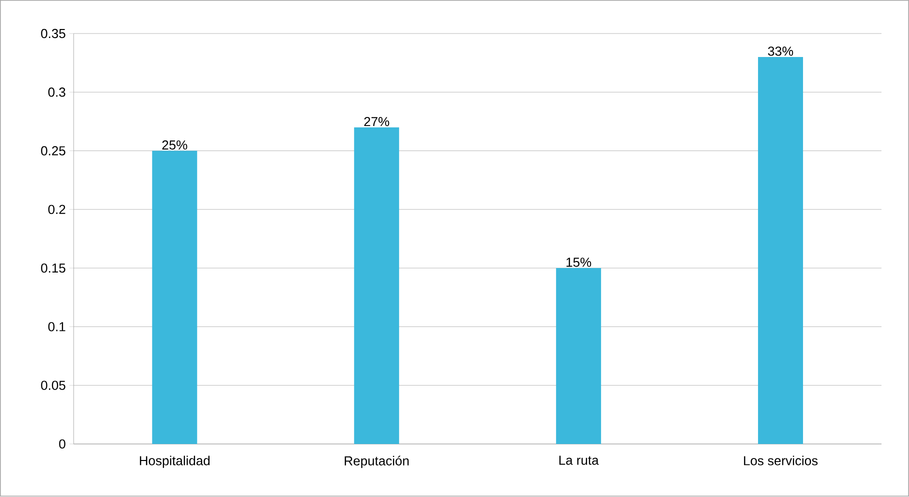 This screenshot has width=909, height=497. What do you see at coordinates (57, 209) in the screenshot?
I see `y-tick-label: 0.2` at bounding box center [57, 209].